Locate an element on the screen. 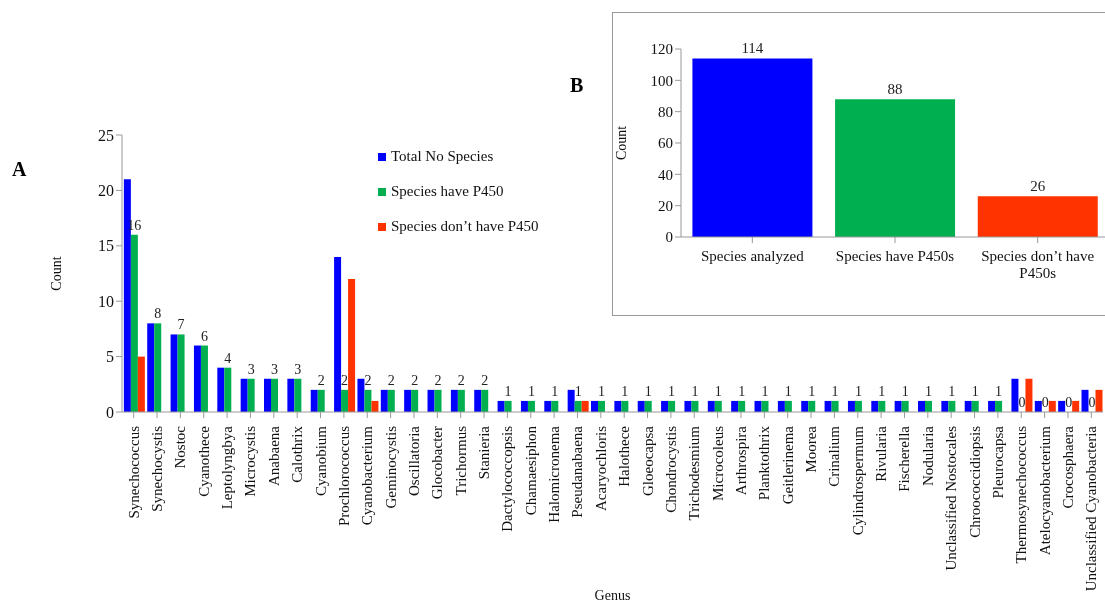 The height and width of the screenshot is (609, 1105). x-tick-label: Crinalium is located at coordinates (834, 456).